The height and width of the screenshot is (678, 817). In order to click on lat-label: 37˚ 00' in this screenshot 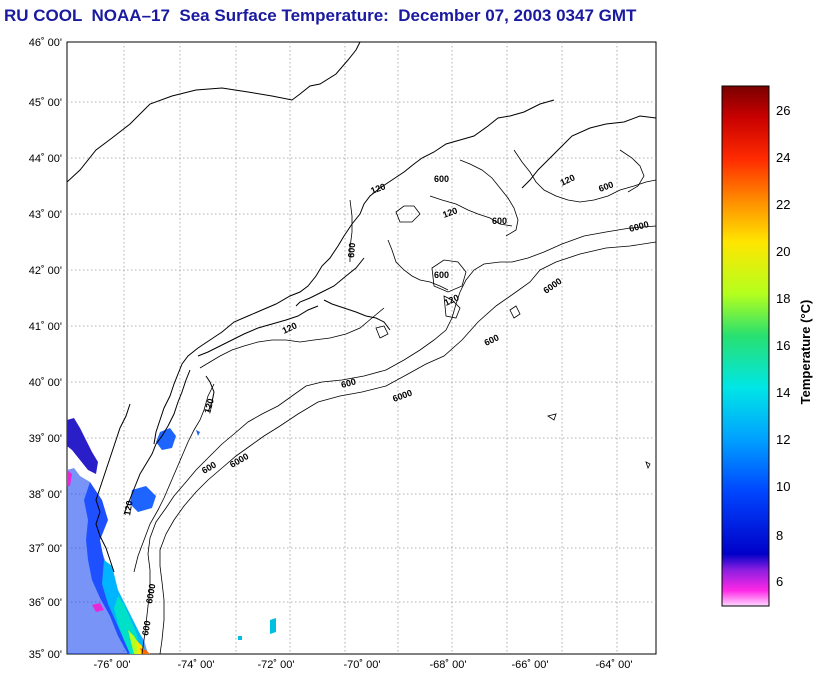, I will do `click(45, 549)`.